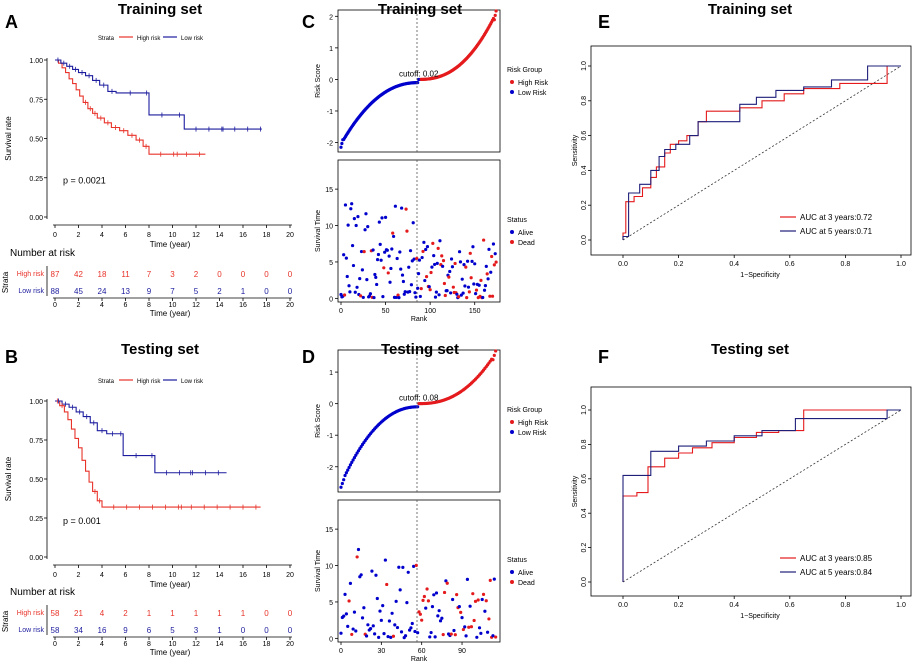 This screenshot has width=913, height=666. Describe the element at coordinates (341, 651) in the screenshot. I see `st-x-tick-label: 0` at that location.